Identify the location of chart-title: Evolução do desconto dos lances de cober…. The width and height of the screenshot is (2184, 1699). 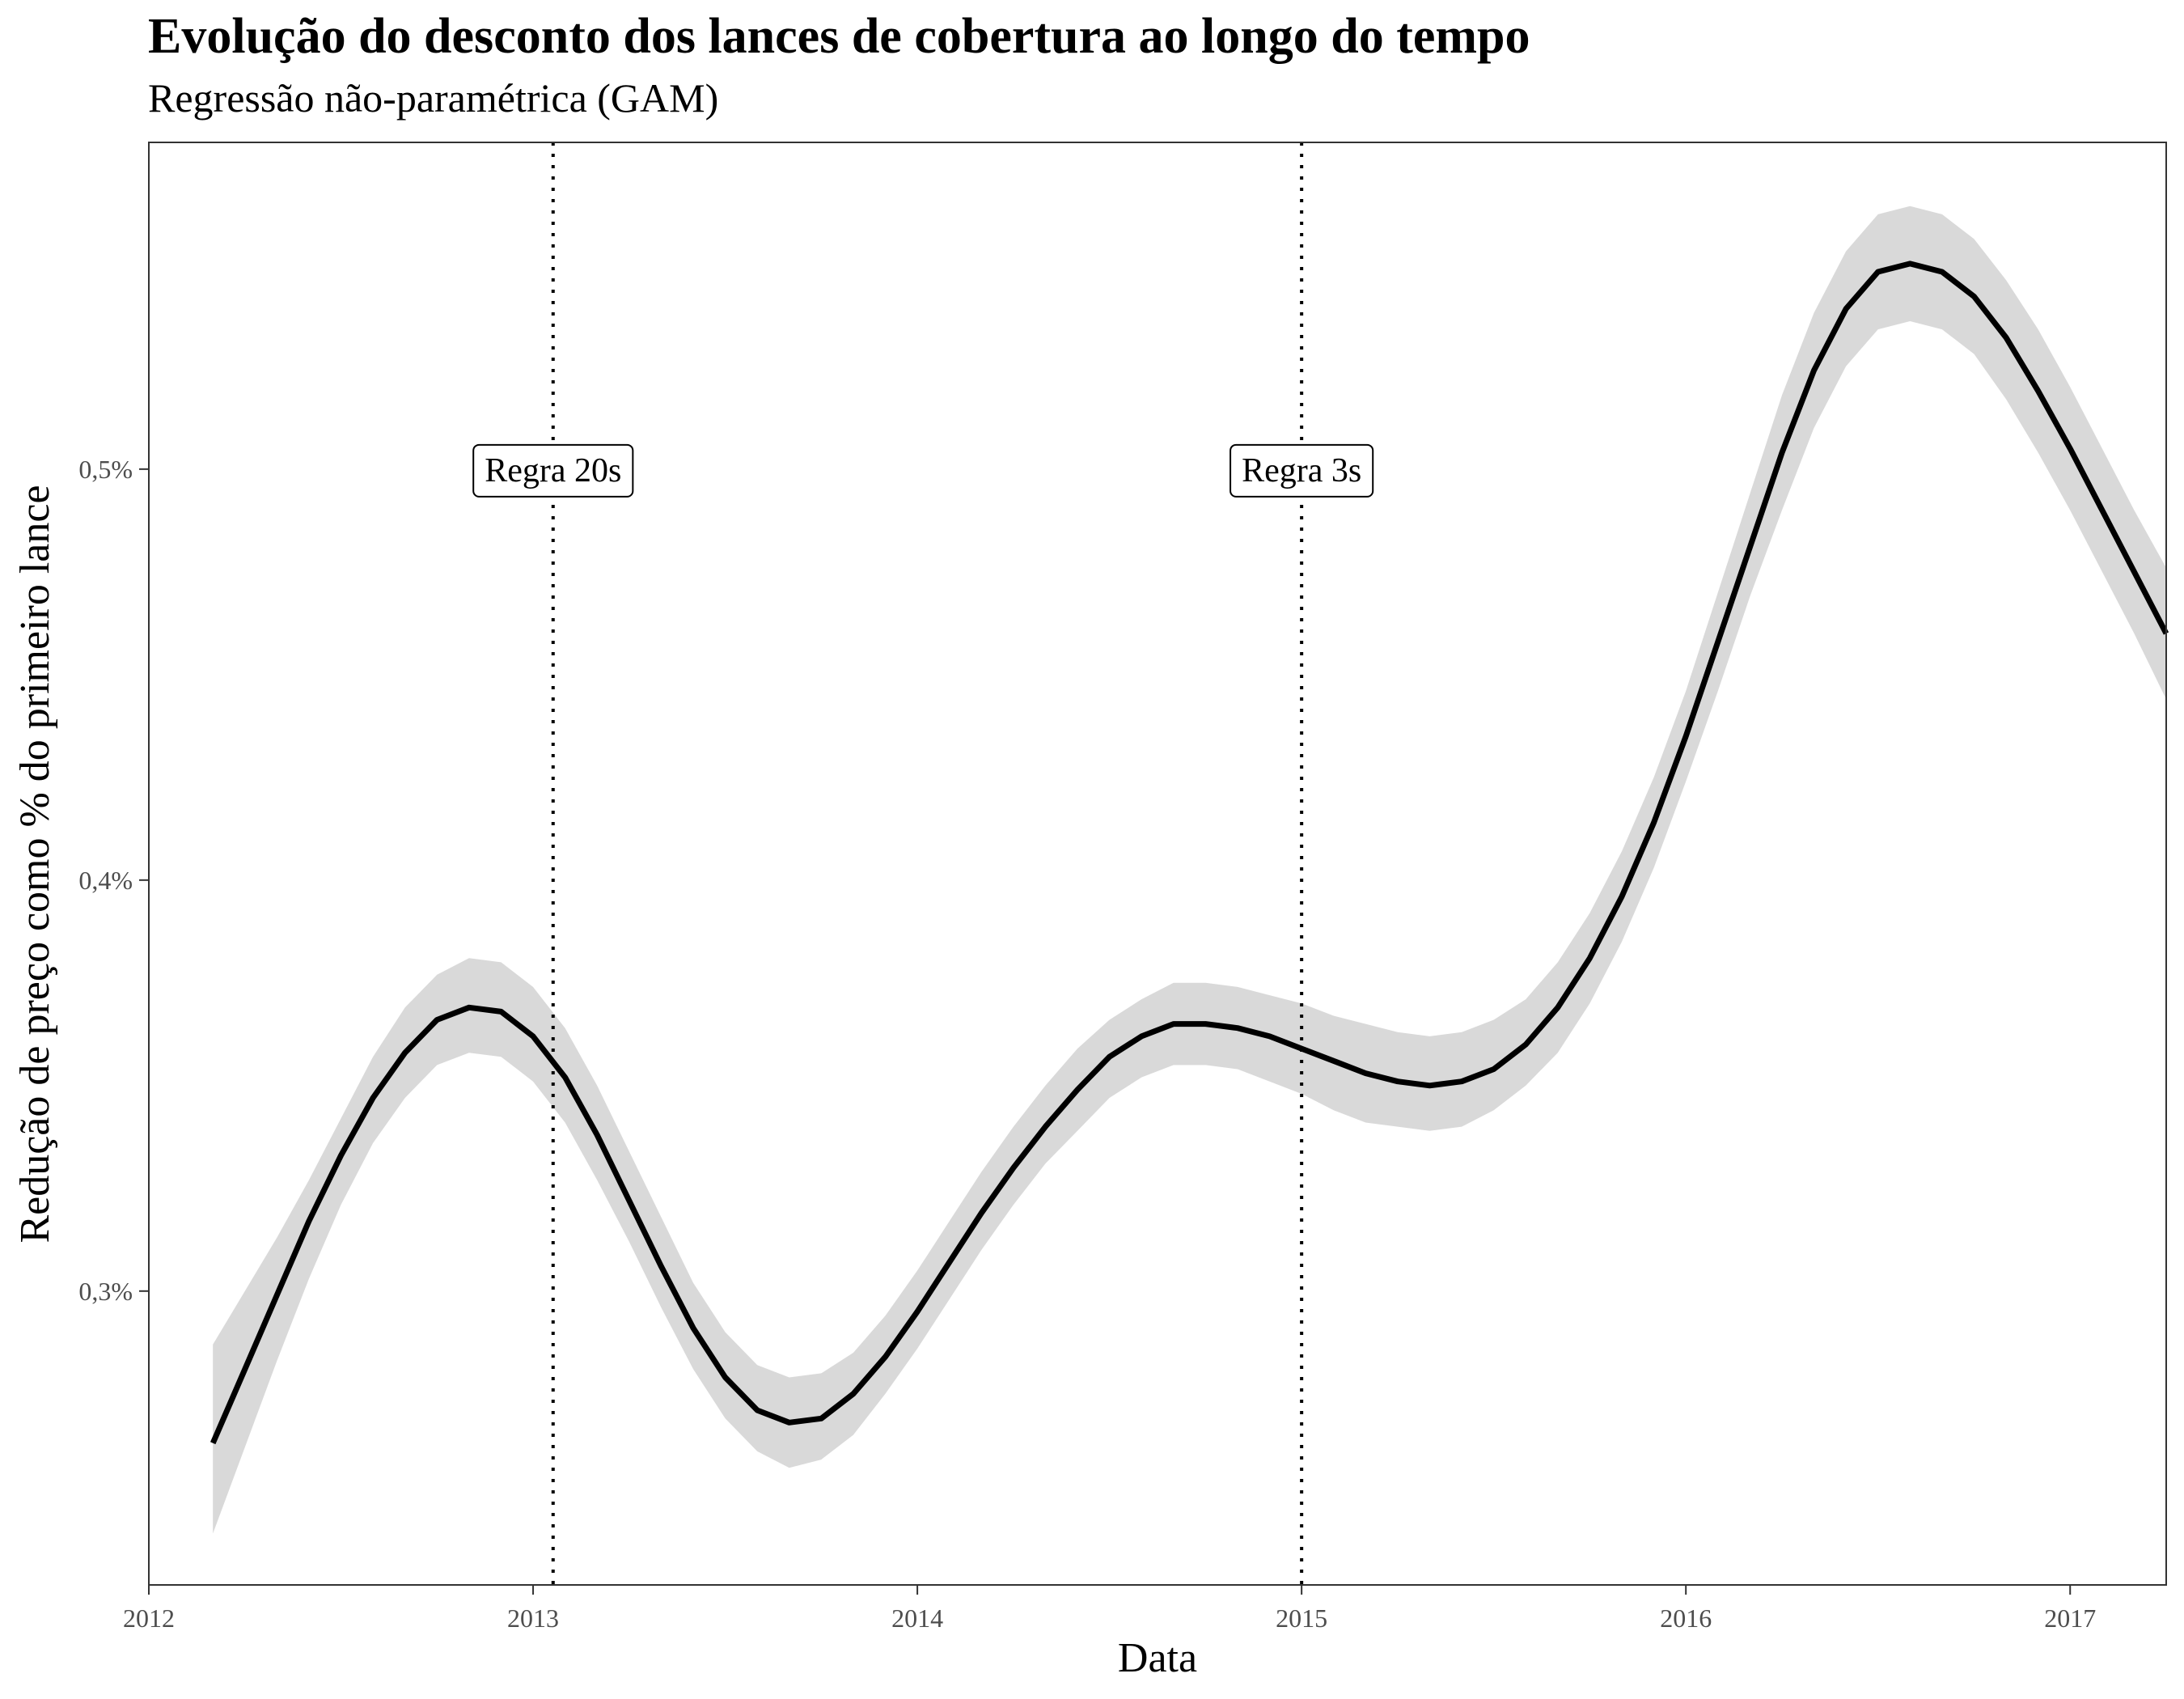
(839, 36).